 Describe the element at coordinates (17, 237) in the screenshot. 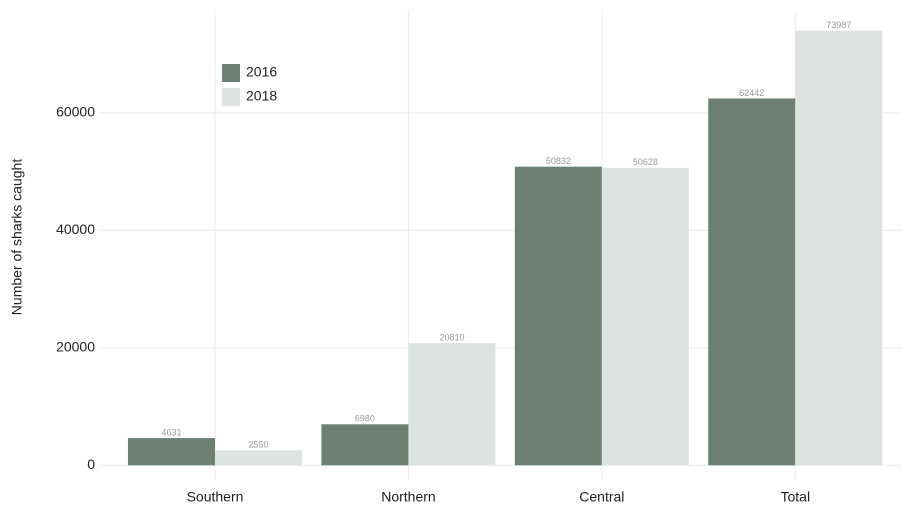

I see `y-axis-title: Number of sharks caught` at that location.